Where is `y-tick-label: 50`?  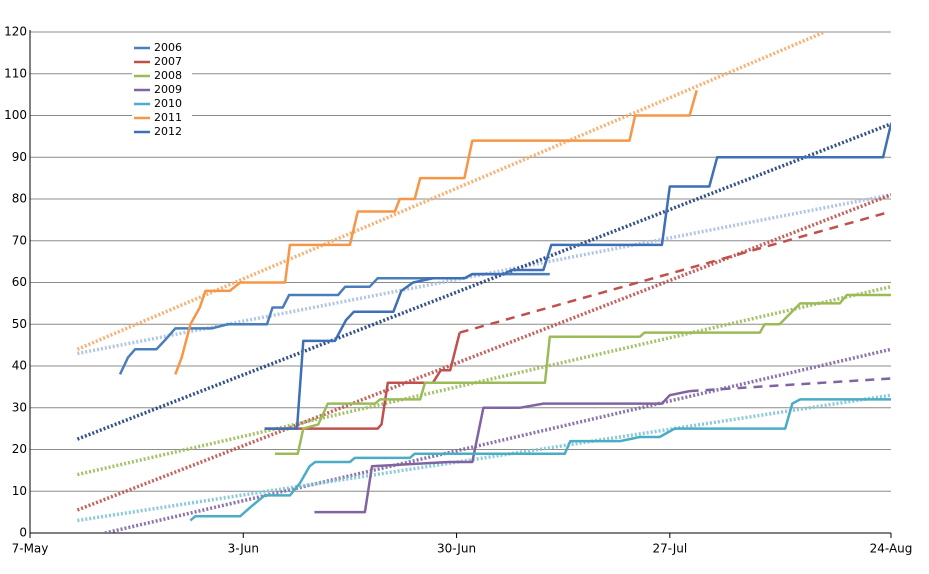 y-tick-label: 50 is located at coordinates (19, 324).